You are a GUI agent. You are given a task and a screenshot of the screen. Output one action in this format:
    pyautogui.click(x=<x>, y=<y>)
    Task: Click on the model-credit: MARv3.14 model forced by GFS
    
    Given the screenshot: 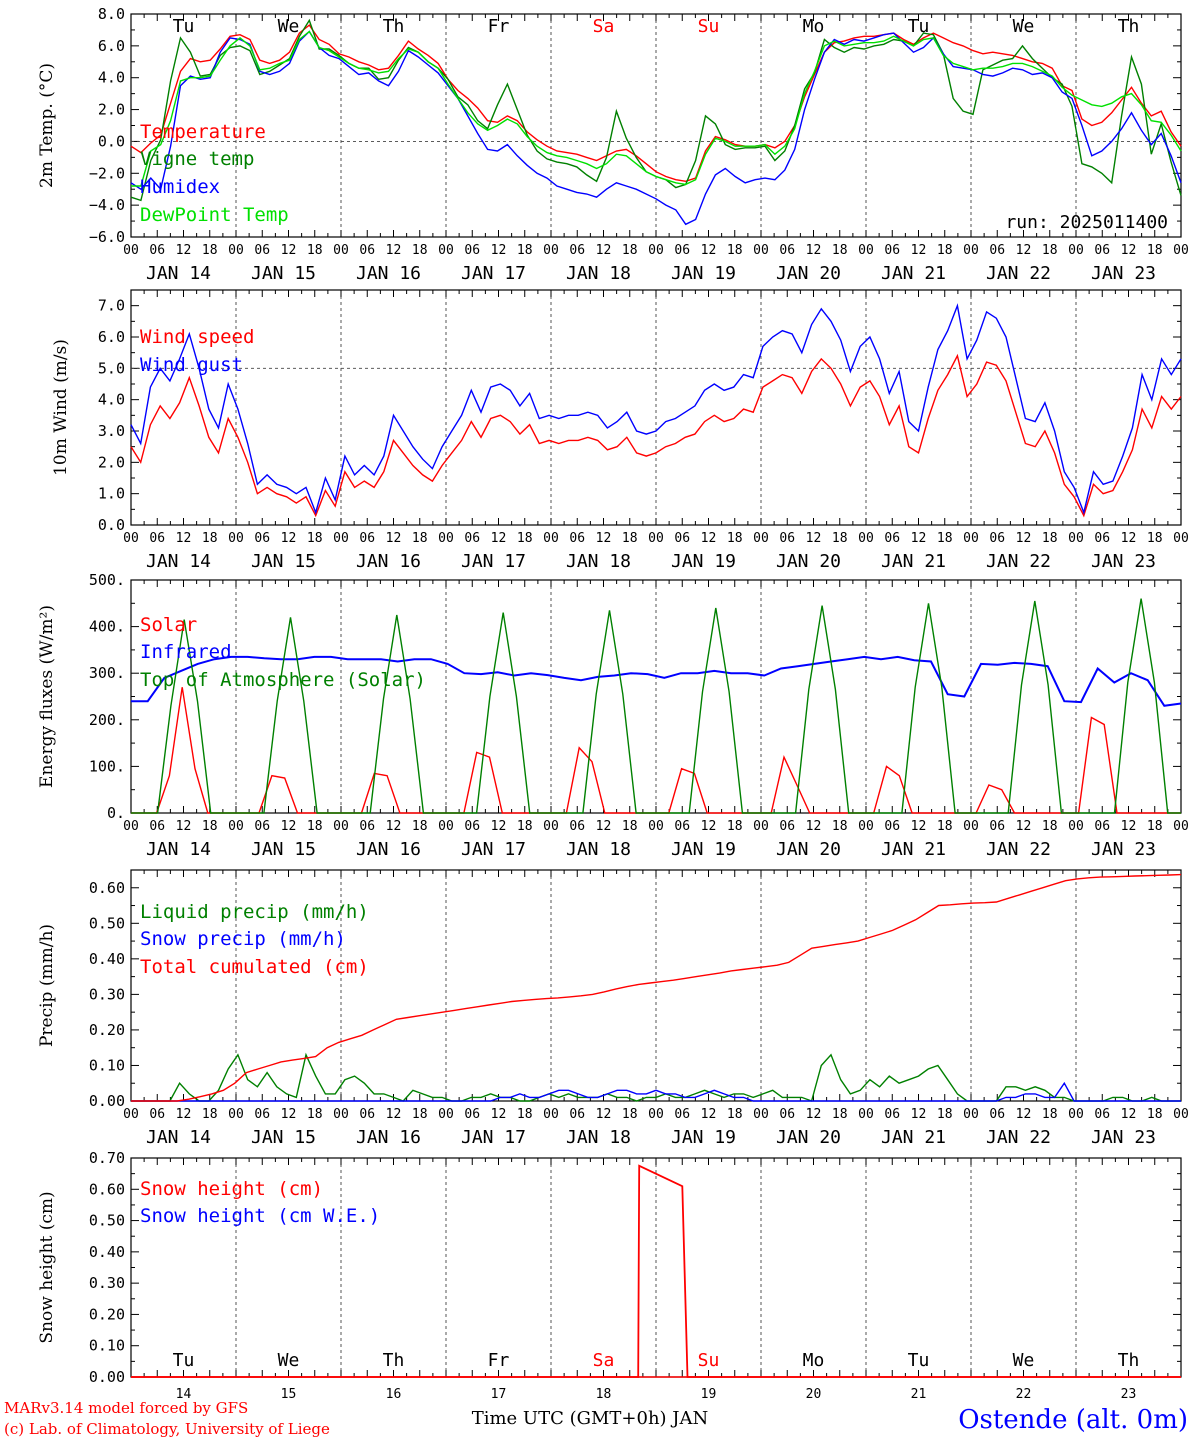 What is the action you would take?
    pyautogui.click(x=126, y=1408)
    